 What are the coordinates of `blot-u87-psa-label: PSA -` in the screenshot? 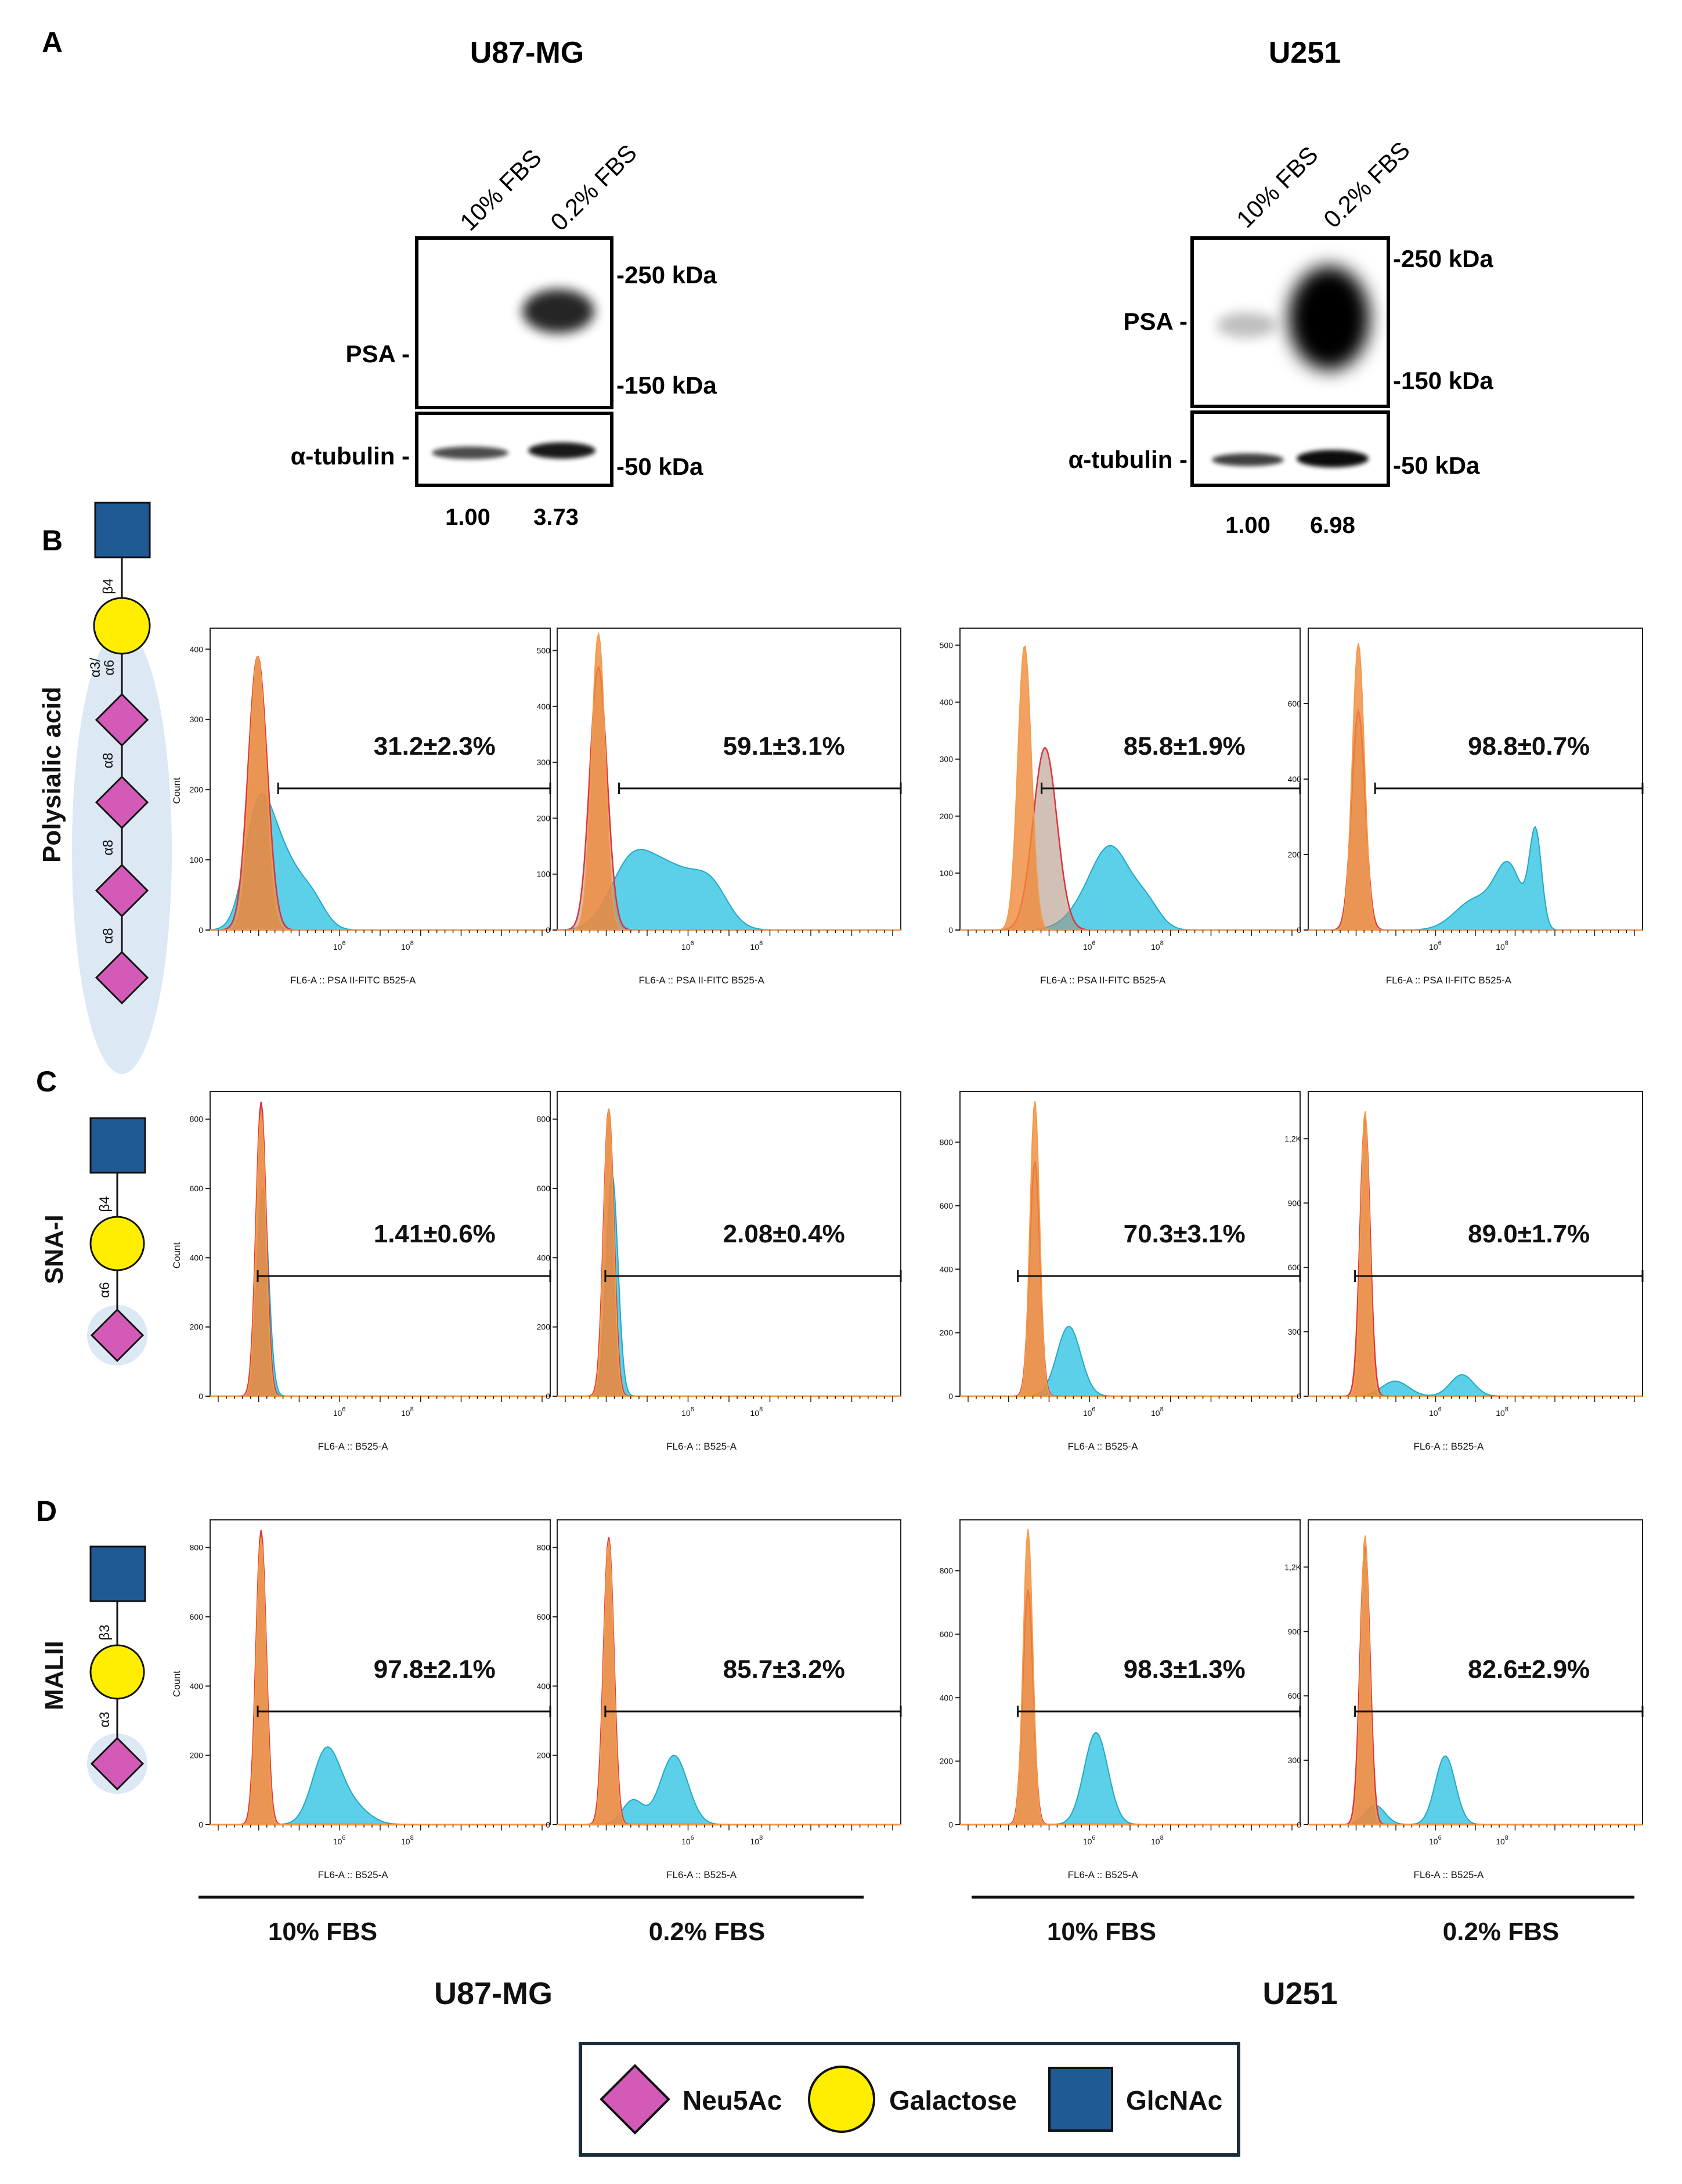 It's located at (378, 353).